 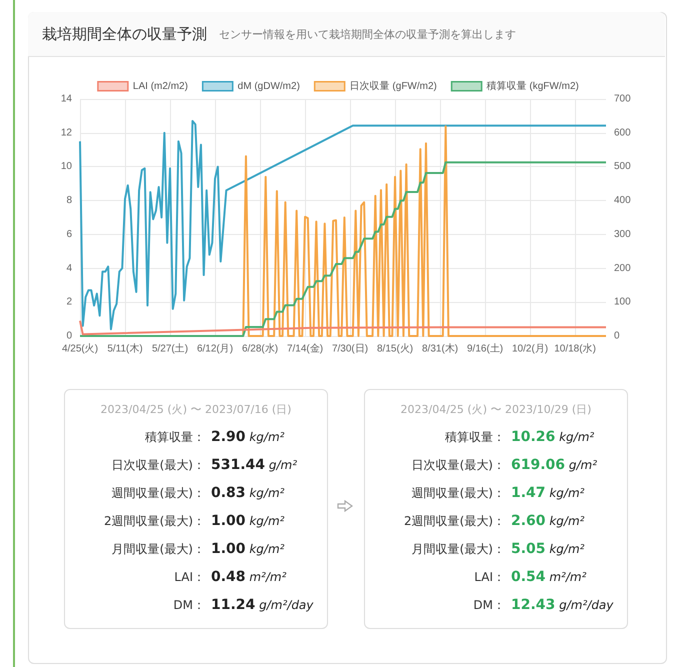 What do you see at coordinates (66, 166) in the screenshot?
I see `y-tick-label: 10` at bounding box center [66, 166].